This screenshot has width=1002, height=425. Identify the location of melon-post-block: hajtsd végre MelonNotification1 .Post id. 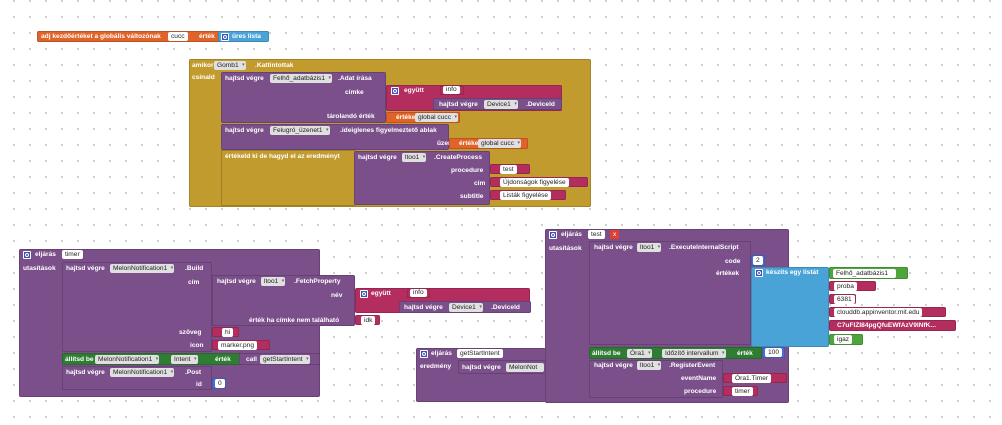
(137, 378).